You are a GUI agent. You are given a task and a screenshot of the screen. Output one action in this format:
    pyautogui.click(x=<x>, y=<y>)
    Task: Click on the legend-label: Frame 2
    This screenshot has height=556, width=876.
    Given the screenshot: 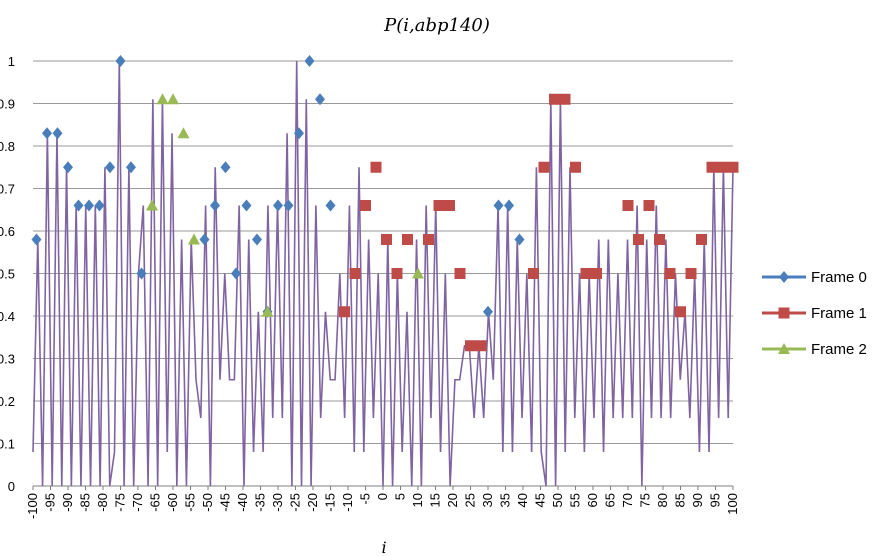 What is the action you would take?
    pyautogui.click(x=839, y=349)
    